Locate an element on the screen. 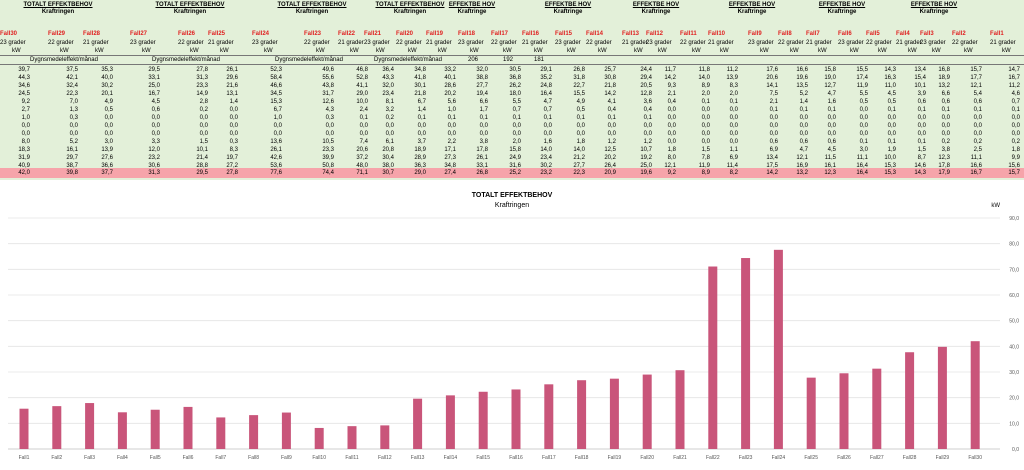 This screenshot has width=1024, height=470. fall-header: Fall25 is located at coordinates (217, 34).